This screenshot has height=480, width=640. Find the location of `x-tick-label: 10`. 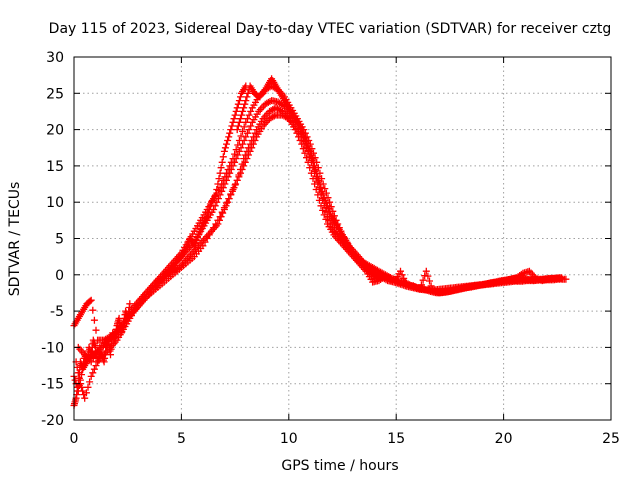

x-tick-label: 10 is located at coordinates (289, 439).